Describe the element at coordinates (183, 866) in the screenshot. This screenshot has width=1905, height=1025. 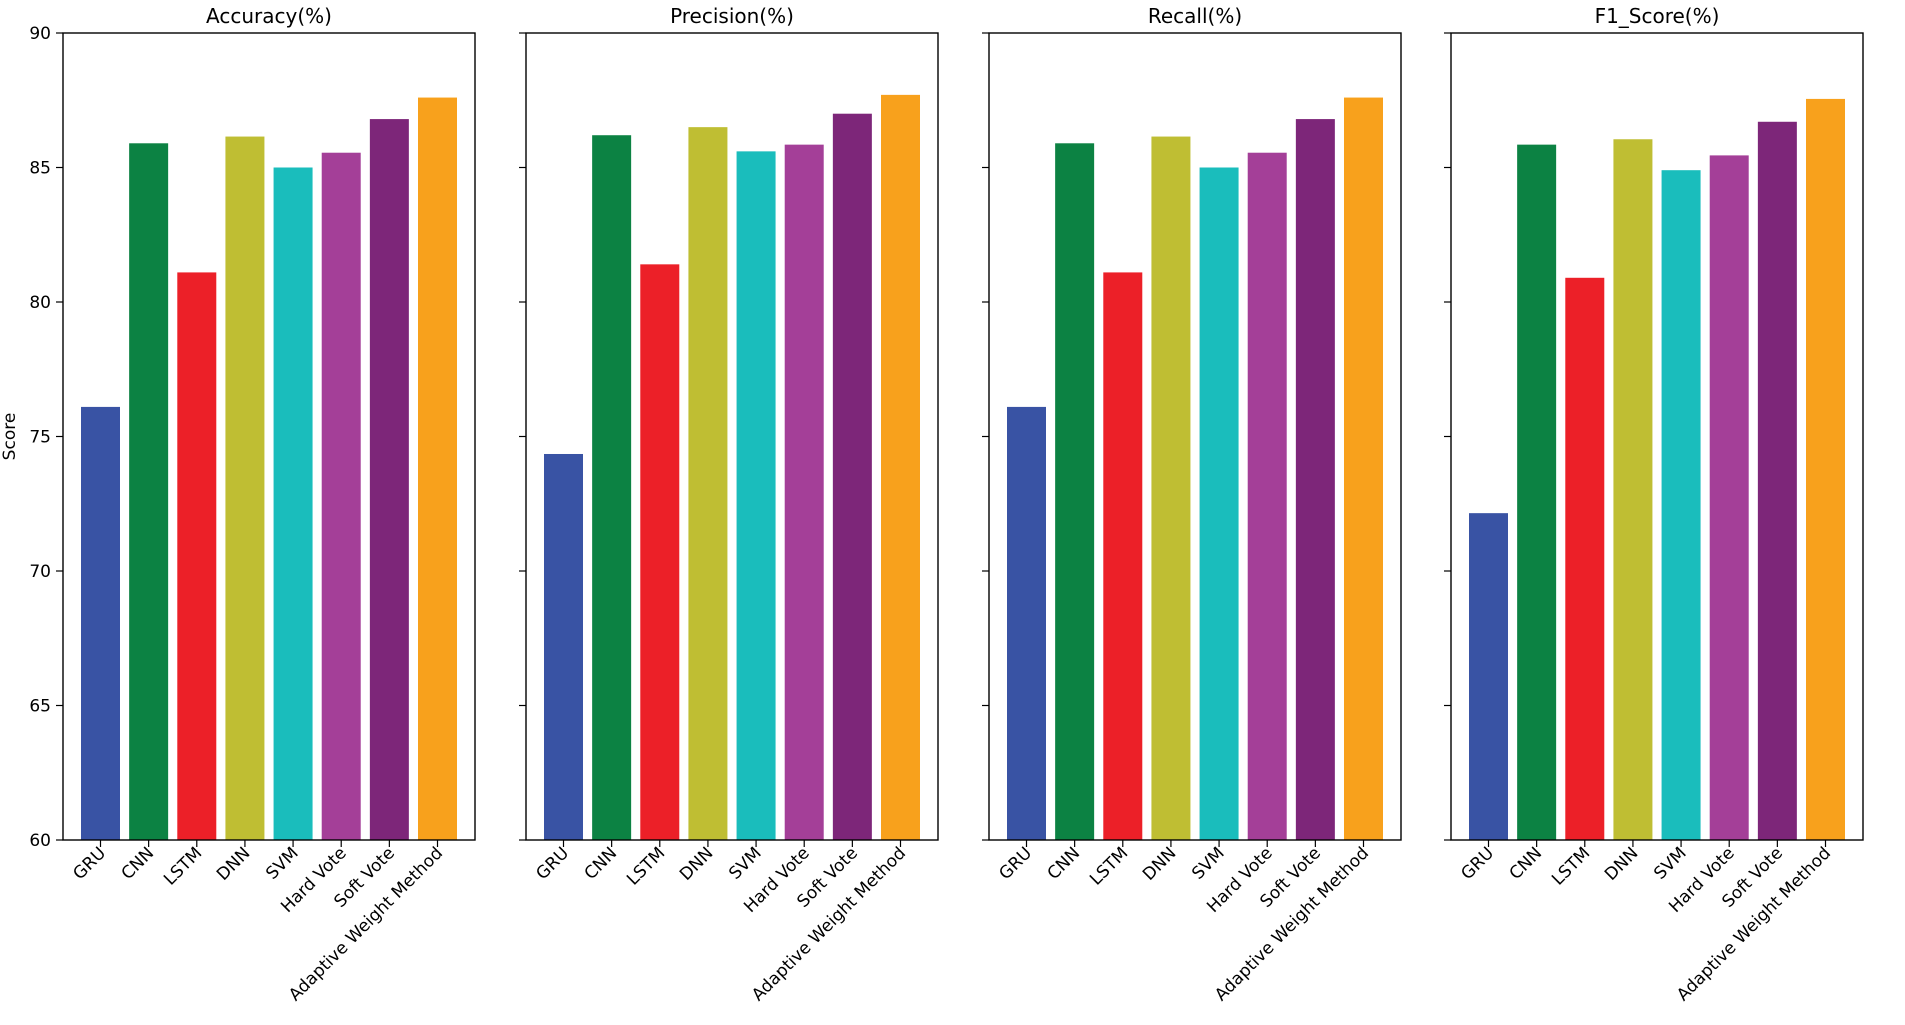
I see `panel-1-xtick-label-3: LSTM` at that location.